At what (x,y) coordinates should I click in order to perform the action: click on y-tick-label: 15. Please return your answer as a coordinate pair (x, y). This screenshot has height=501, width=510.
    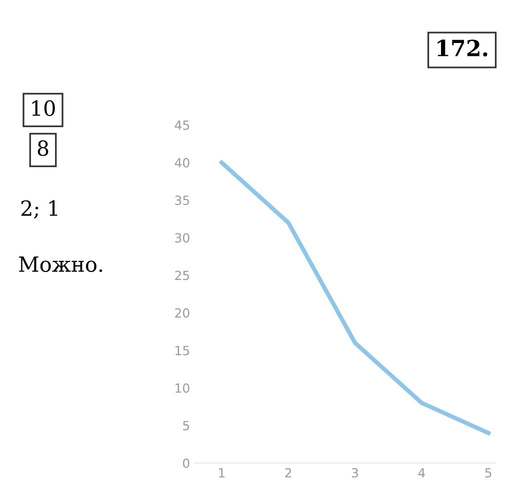
    Looking at the image, I should click on (183, 351).